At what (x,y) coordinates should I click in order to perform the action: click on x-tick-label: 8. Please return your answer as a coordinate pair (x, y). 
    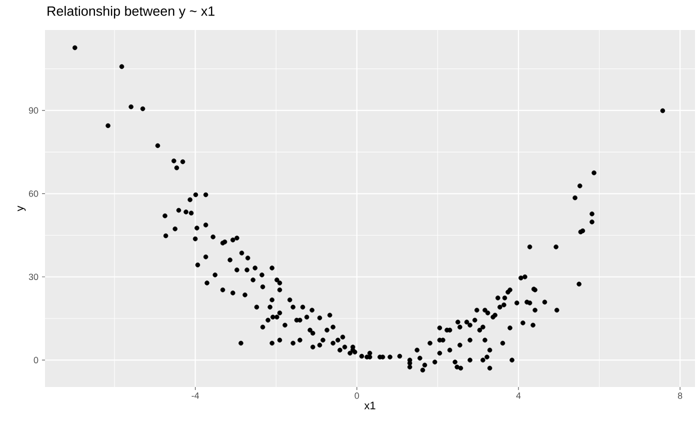
    Looking at the image, I should click on (680, 395).